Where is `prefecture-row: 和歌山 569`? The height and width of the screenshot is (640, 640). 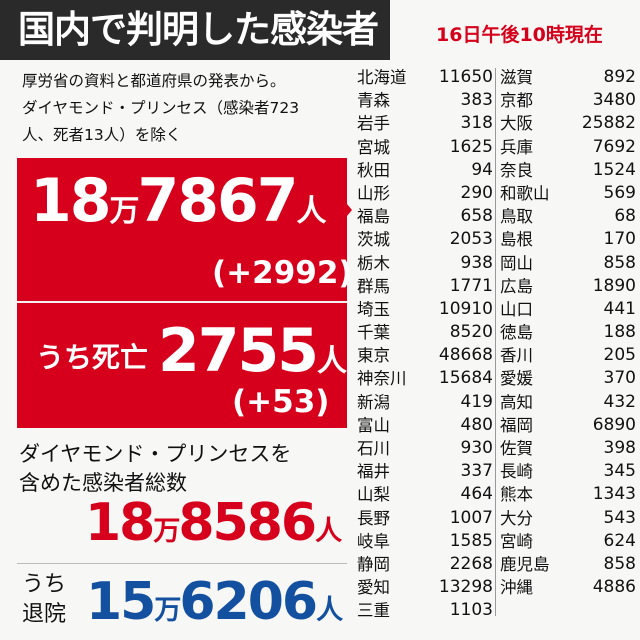
prefecture-row: 和歌山 569 is located at coordinates (568, 193).